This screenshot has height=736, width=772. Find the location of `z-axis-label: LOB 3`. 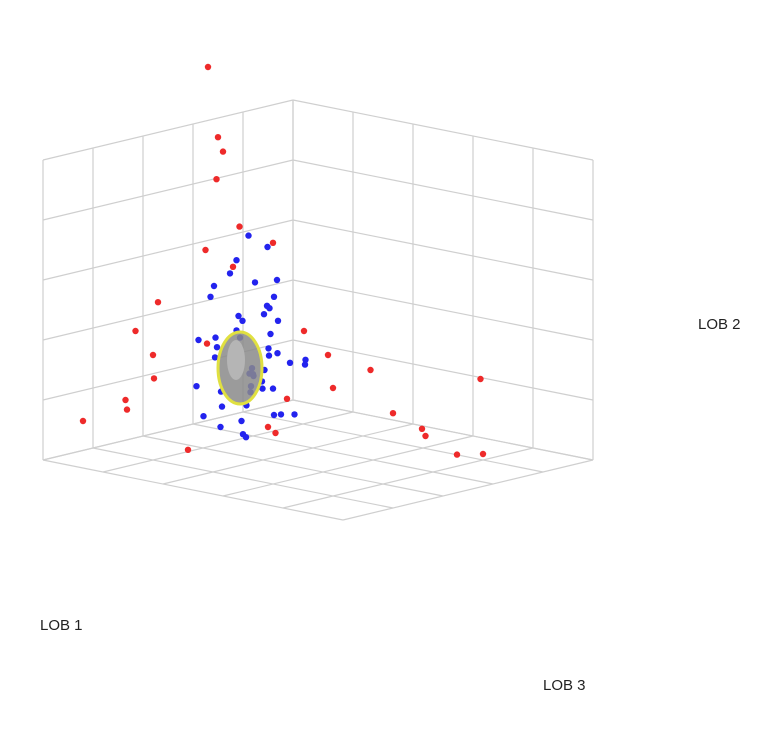

z-axis-label: LOB 3 is located at coordinates (564, 685).